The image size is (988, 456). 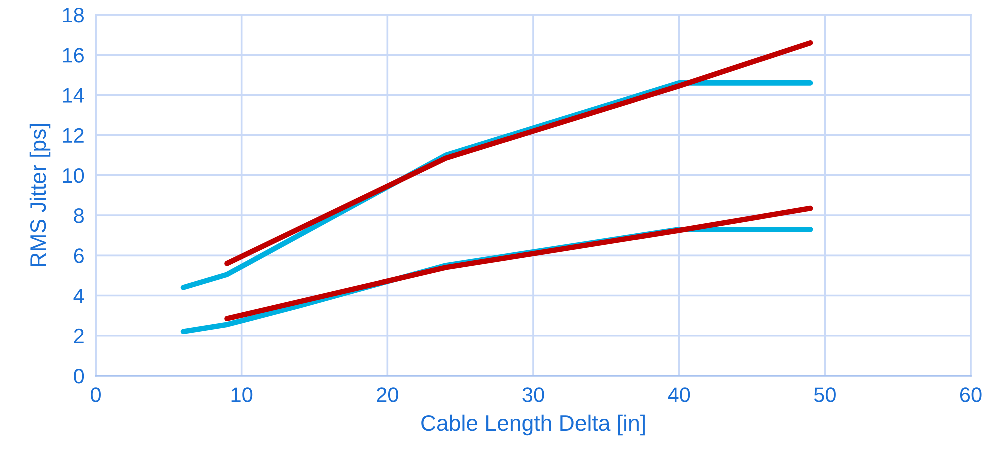 What do you see at coordinates (79, 296) in the screenshot?
I see `y-tick-label: 4` at bounding box center [79, 296].